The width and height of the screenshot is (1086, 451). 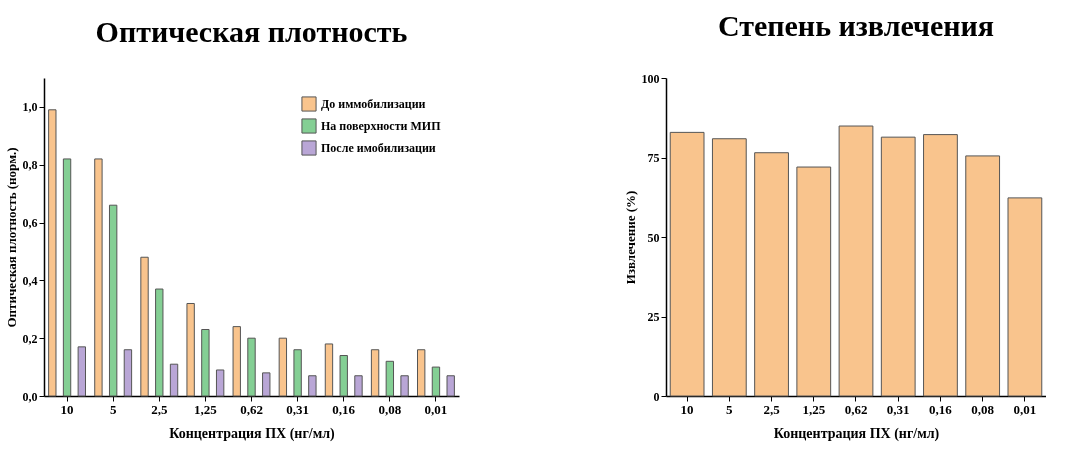 I want to click on legend-label: На поверхности МИП, so click(x=381, y=126).